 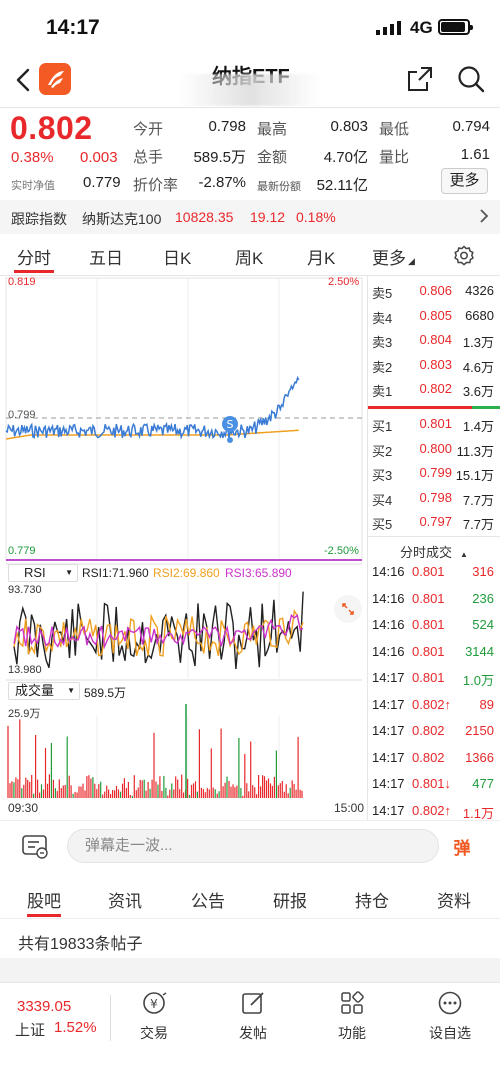 I want to click on trade-row: 14:17 0.802 1366, so click(x=434, y=760).